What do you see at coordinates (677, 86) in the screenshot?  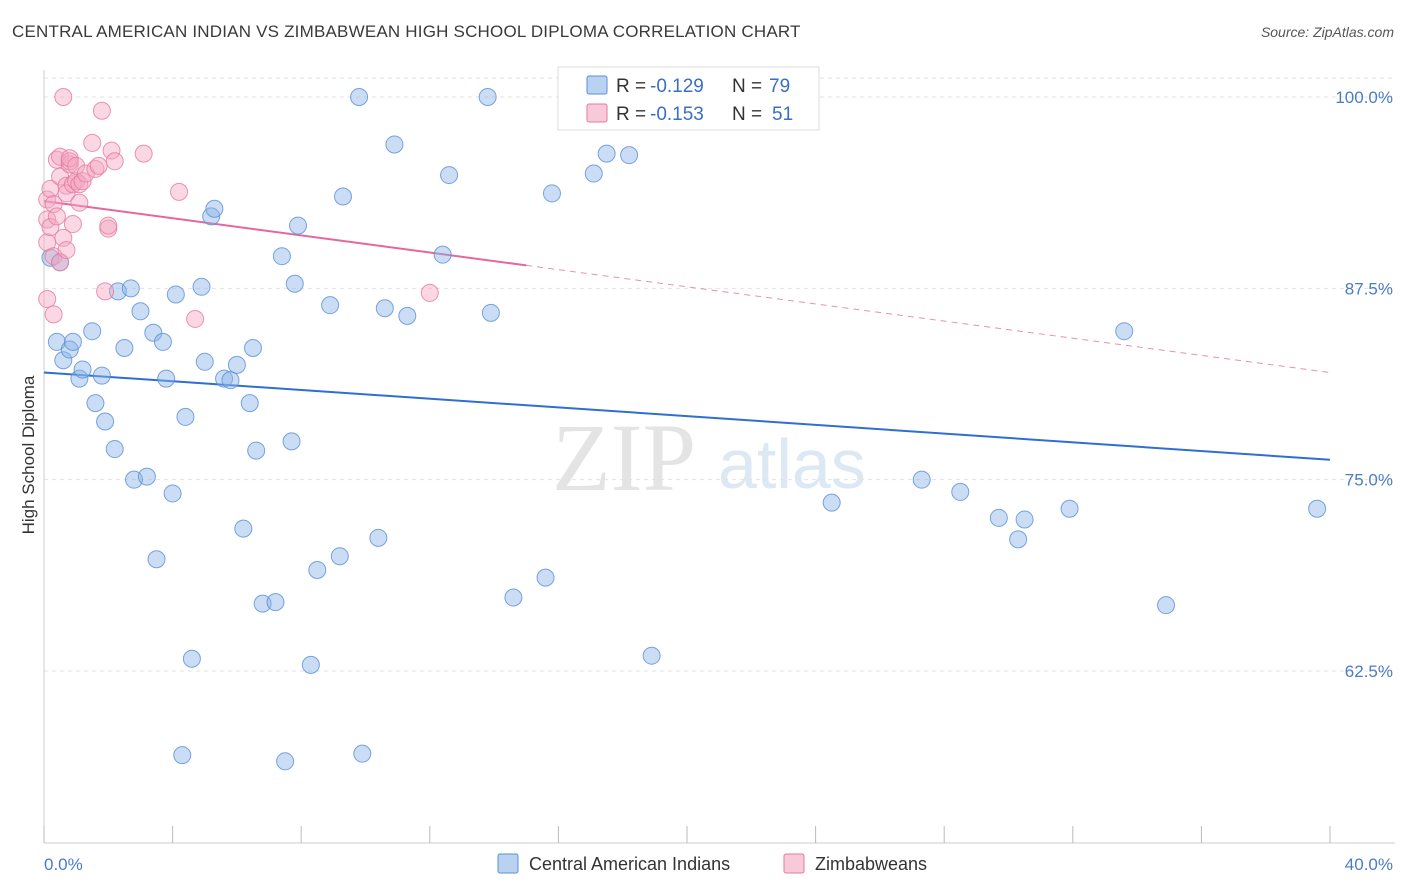 I see `legend-r-value-0: -0.129` at bounding box center [677, 86].